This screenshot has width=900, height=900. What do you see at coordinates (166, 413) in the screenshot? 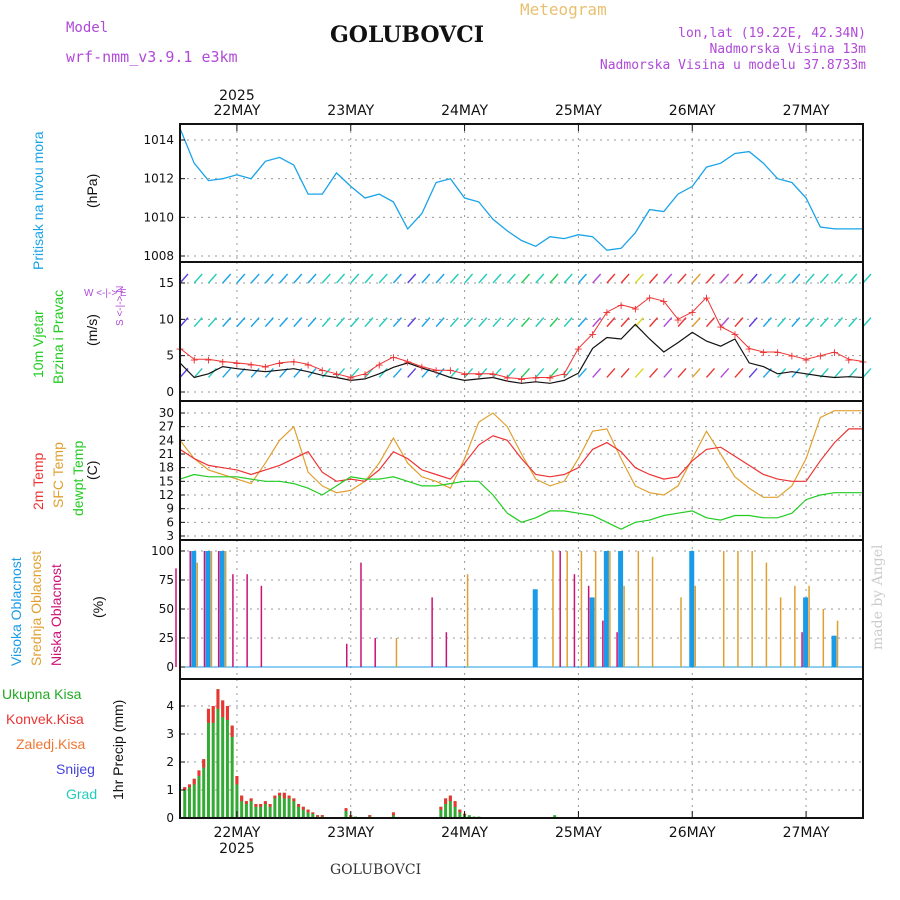
I see `temperature-tick-label: 30` at bounding box center [166, 413].